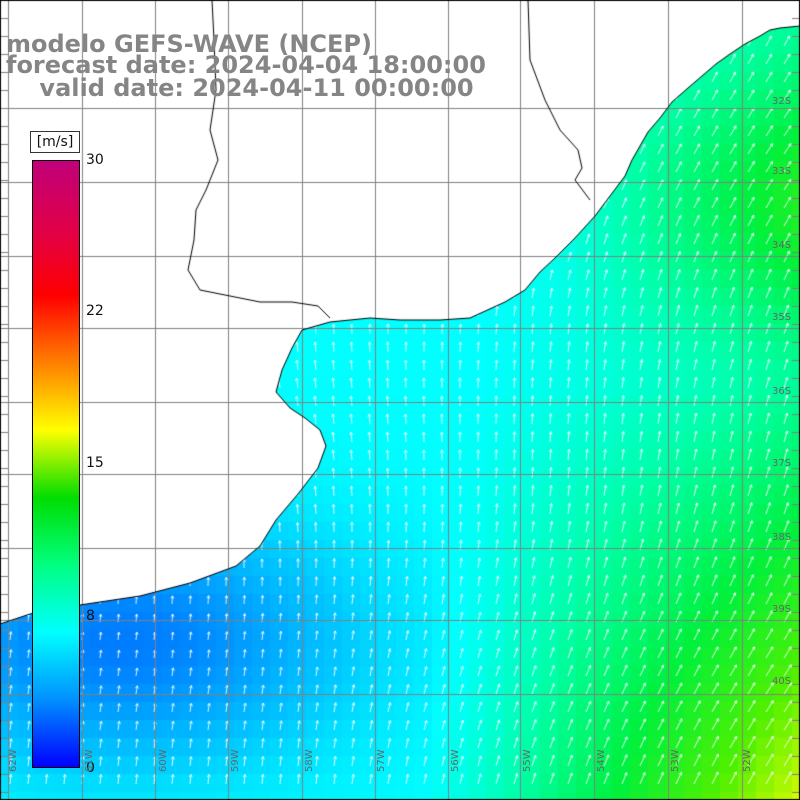 Image resolution: width=800 pixels, height=800 pixels. Describe the element at coordinates (309, 760) in the screenshot. I see `lon-label: 58W` at that location.